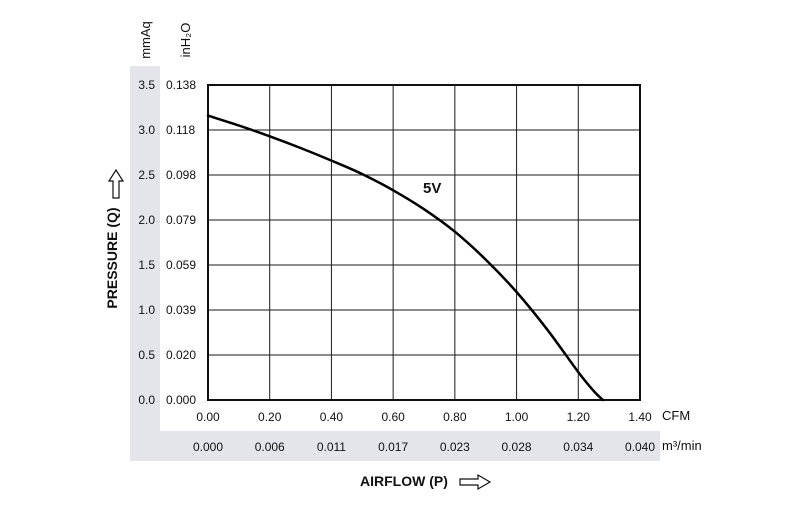 The height and width of the screenshot is (523, 800). What do you see at coordinates (578, 447) in the screenshot?
I see `x-tick-label-m3min: 0.034` at bounding box center [578, 447].